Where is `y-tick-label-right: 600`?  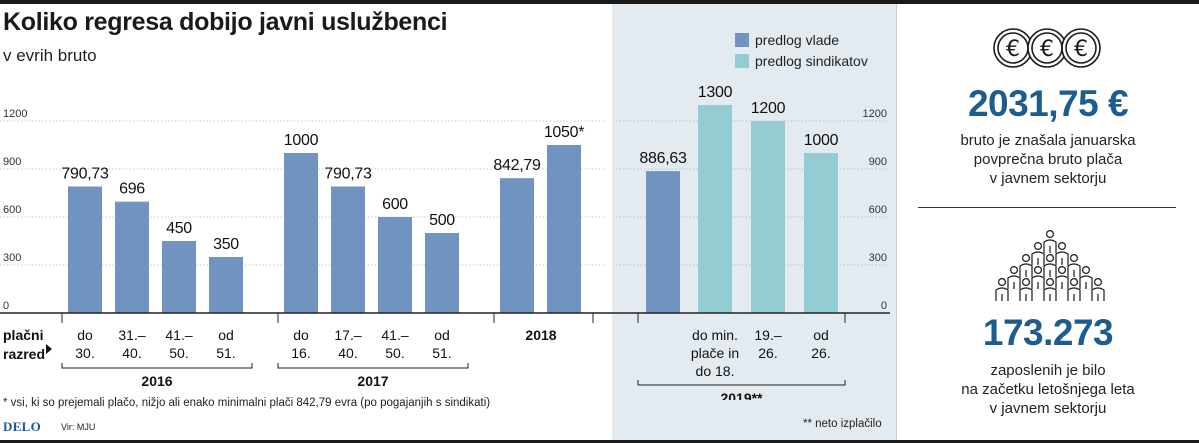
y-tick-label-right: 600 is located at coordinates (878, 210).